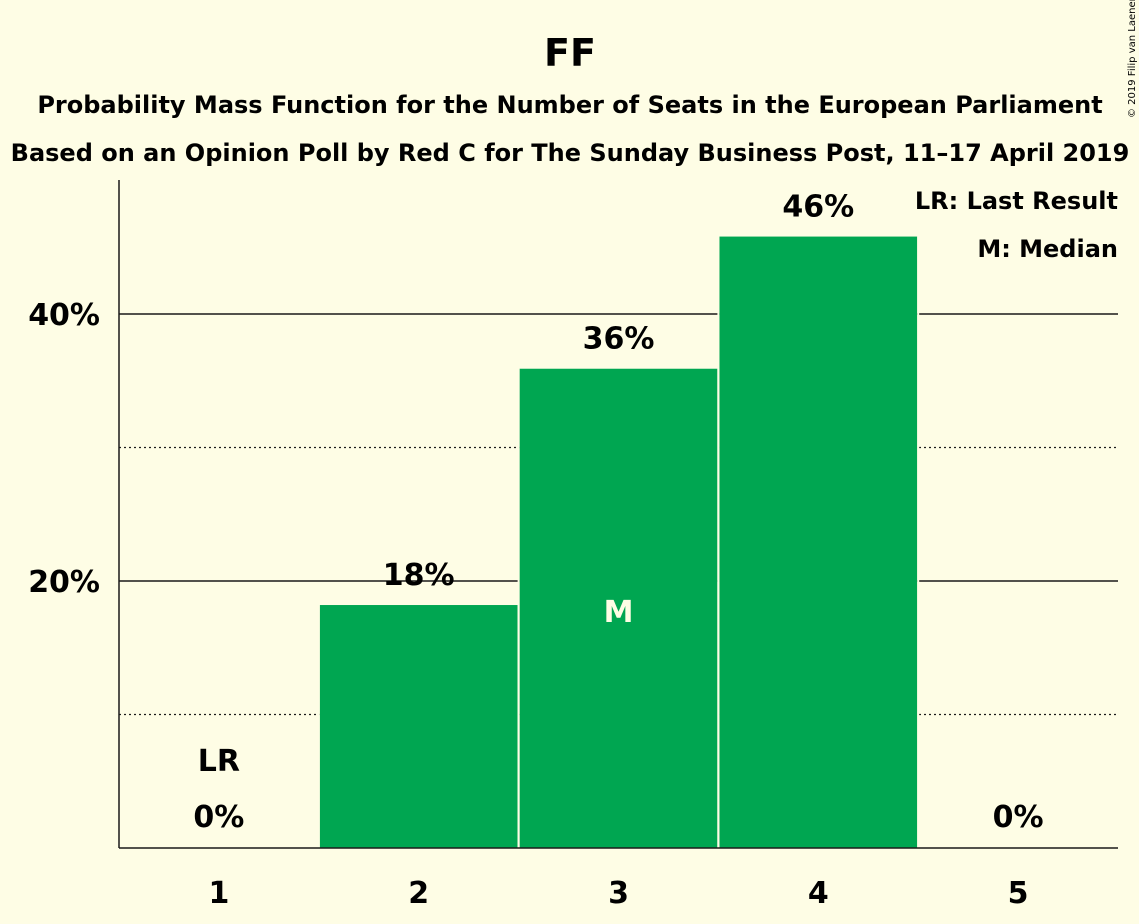 The image size is (1139, 924). Describe the element at coordinates (619, 612) in the screenshot. I see `median-marker: M` at that location.